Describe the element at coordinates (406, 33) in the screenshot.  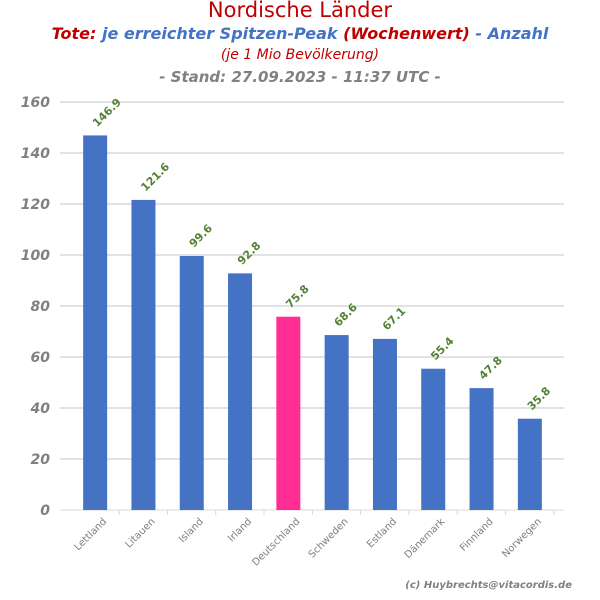
I see `subtitle-part: (Wochenwert)` at that location.